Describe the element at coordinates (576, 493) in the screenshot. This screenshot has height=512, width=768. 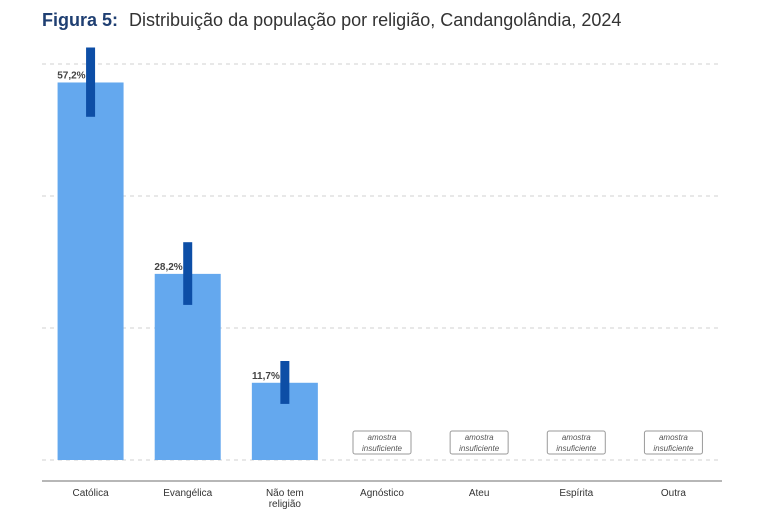
I see `x-tick-label: Espírita` at that location.